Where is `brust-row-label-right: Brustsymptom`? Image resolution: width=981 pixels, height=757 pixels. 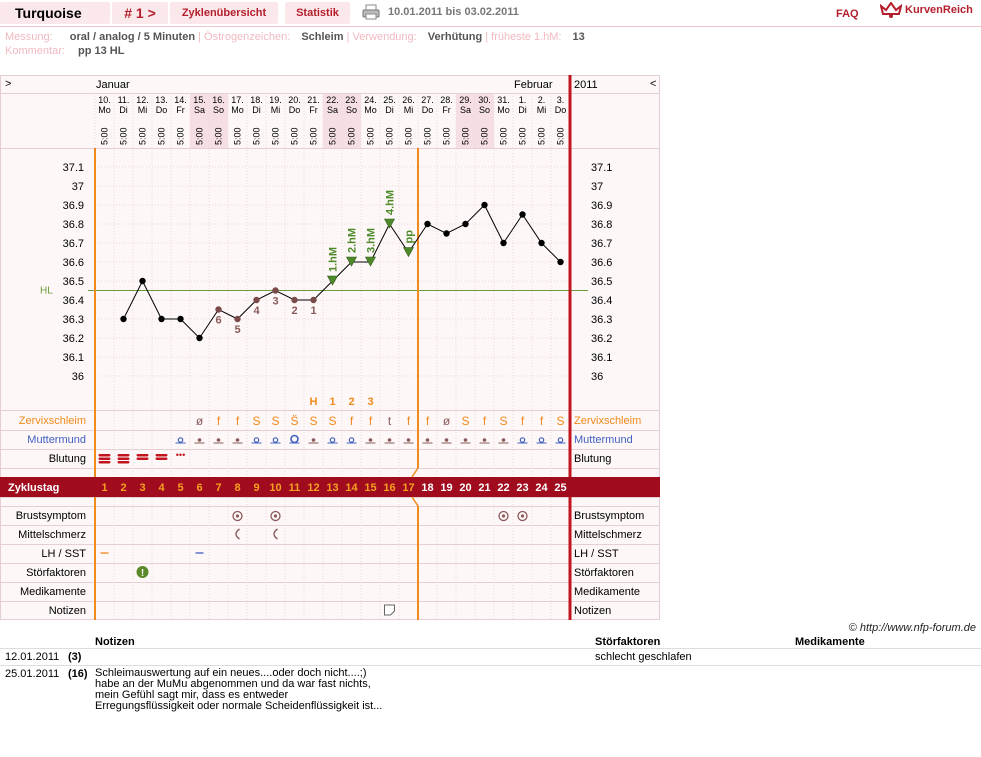
brust-row-label-right: Brustsymptom is located at coordinates (609, 516).